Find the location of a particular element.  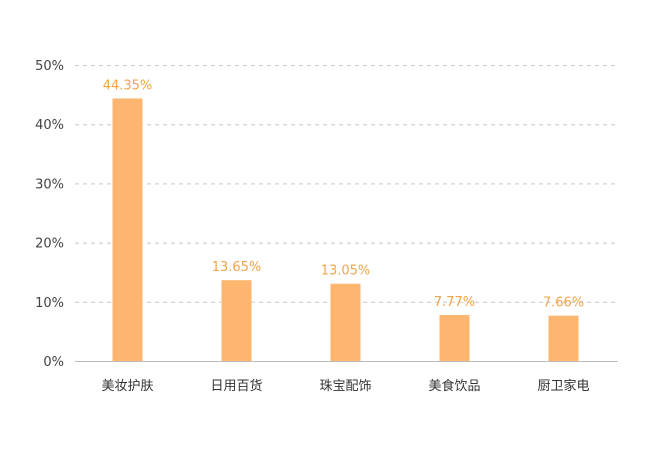

x-axis-categories: 美妆护肤 日用百货 珠宝配饰 美食饮品 厨卫家电 is located at coordinates (345, 386).